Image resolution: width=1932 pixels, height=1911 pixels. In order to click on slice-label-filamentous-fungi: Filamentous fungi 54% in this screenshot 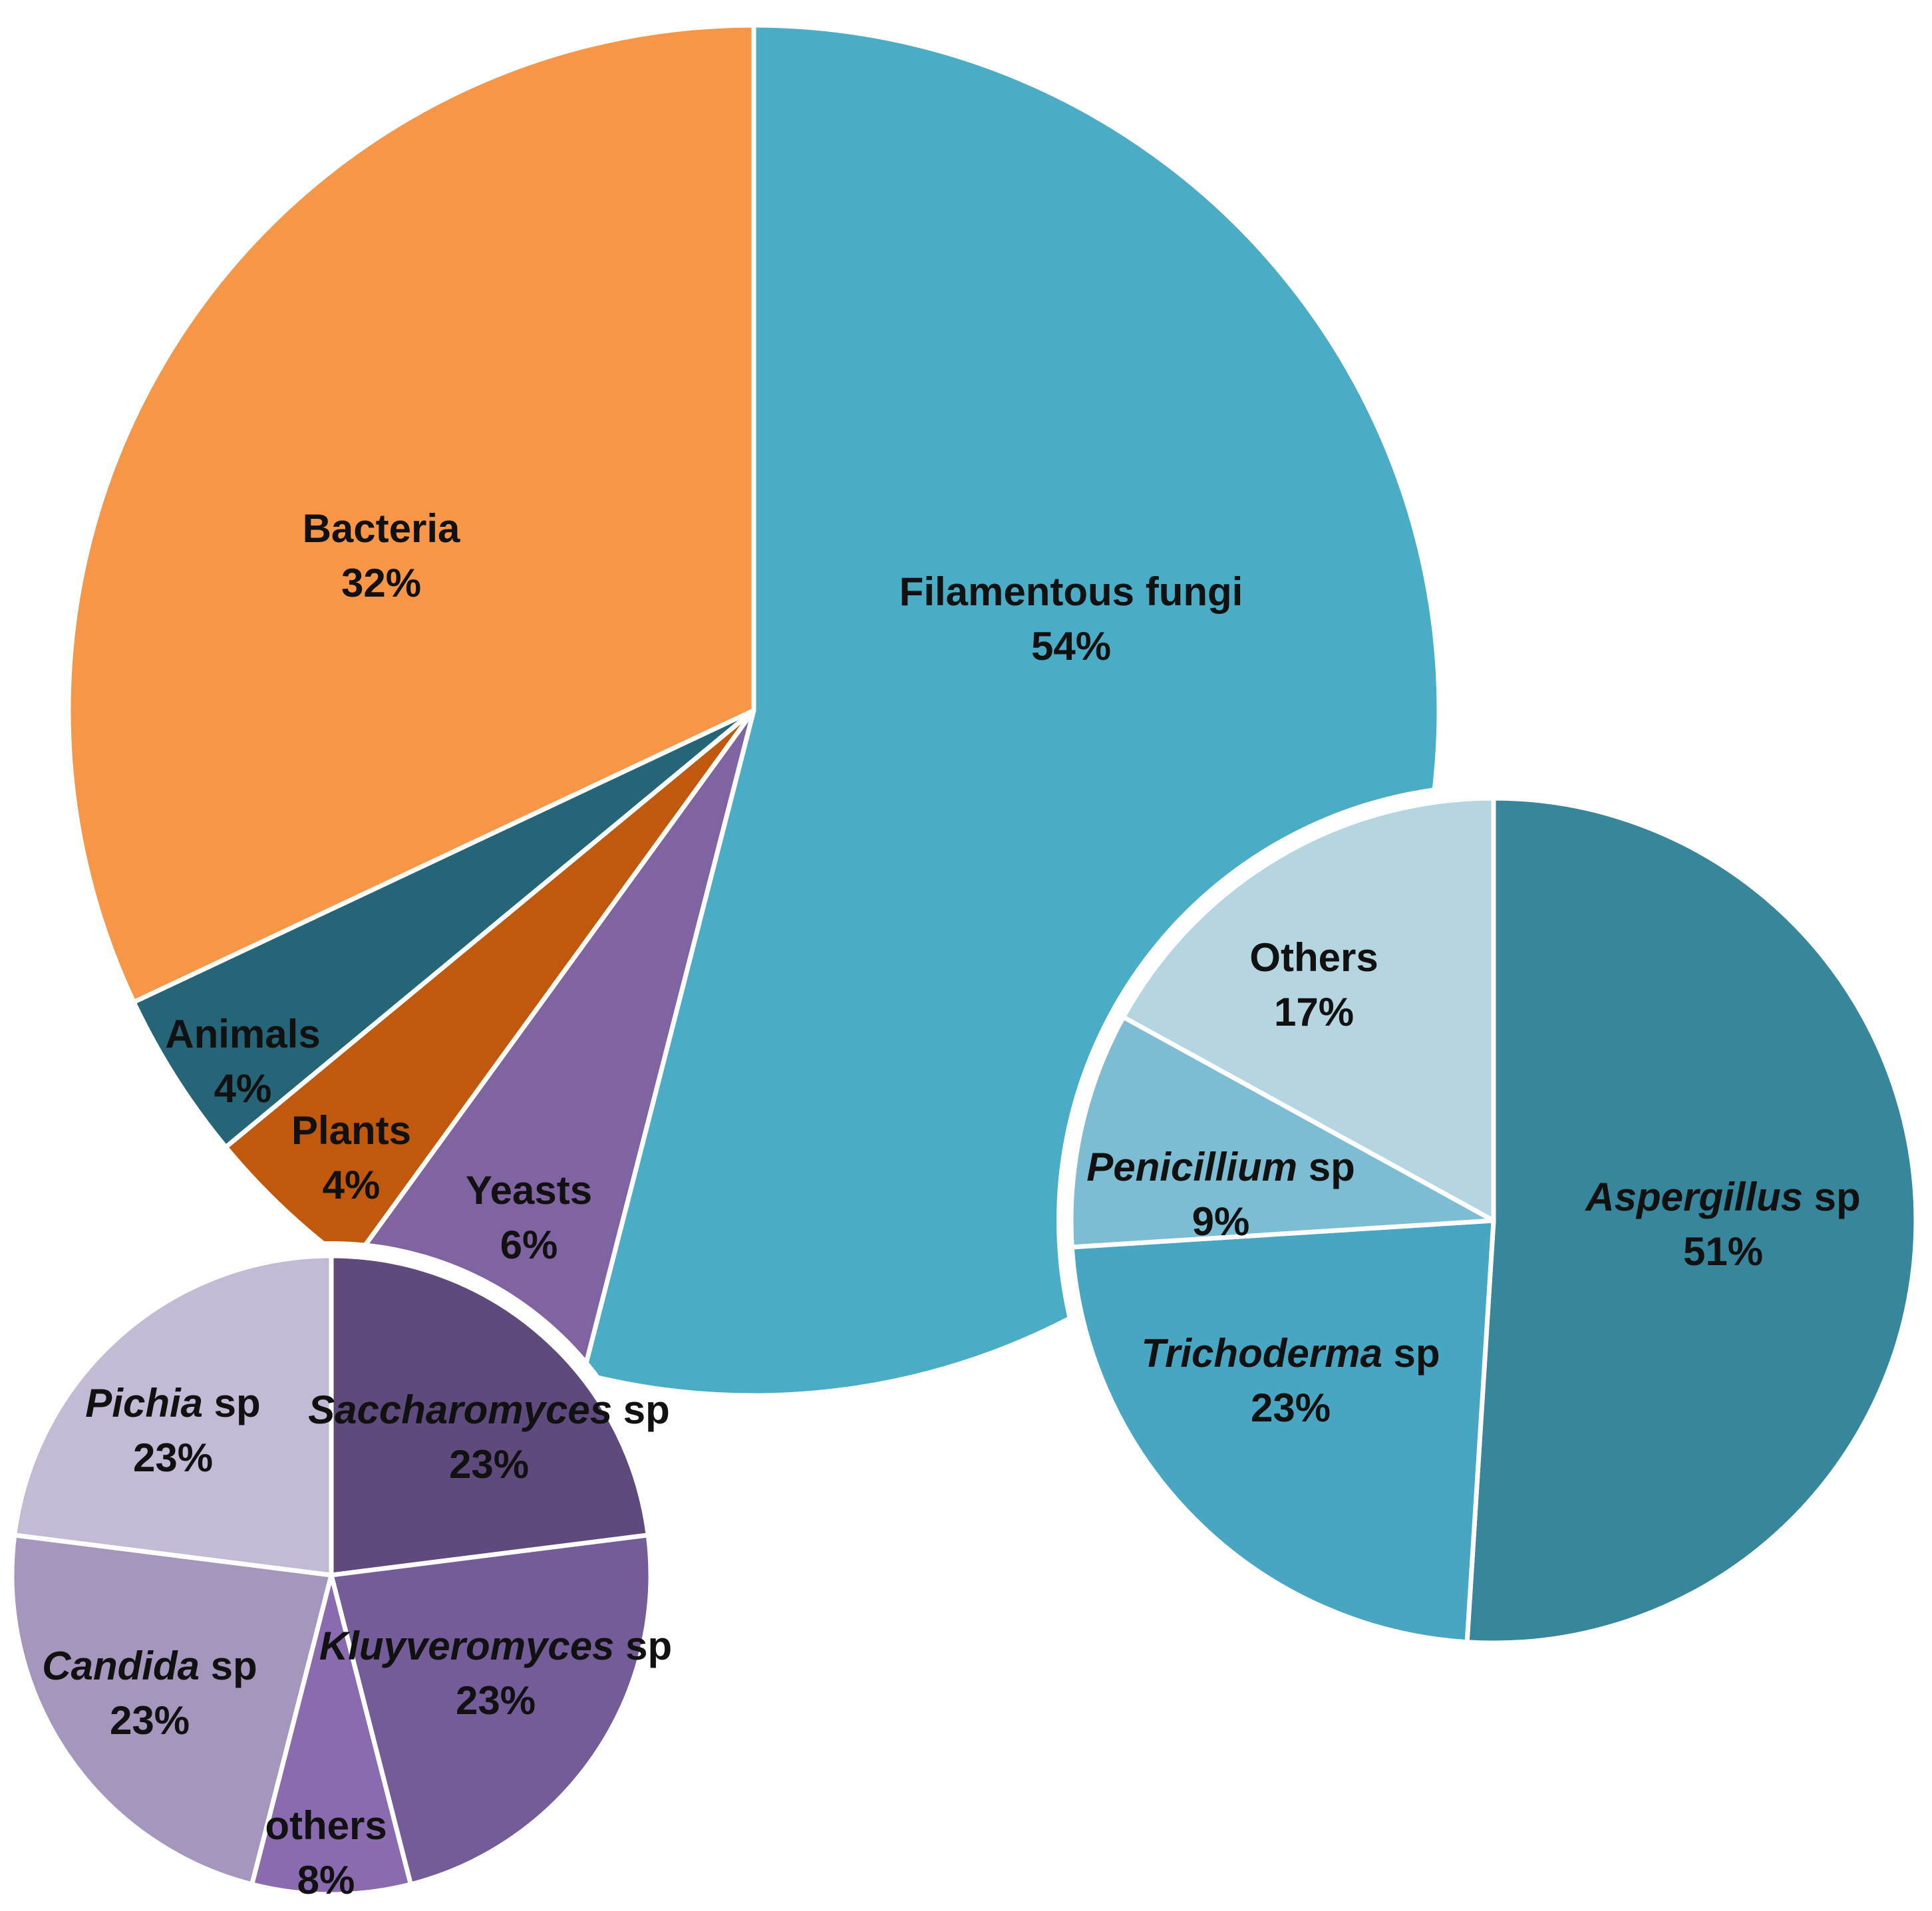, I will do `click(1071, 618)`.